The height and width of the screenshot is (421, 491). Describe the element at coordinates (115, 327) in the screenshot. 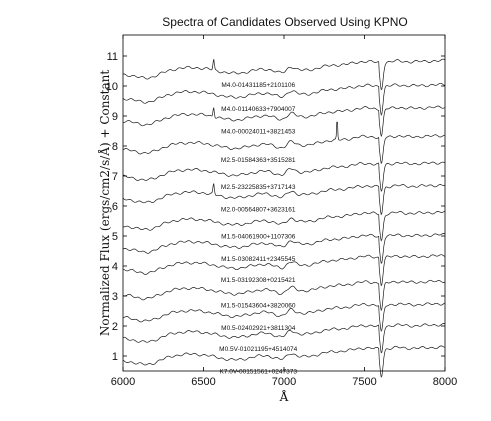

I see `y-tick-label: 2` at that location.